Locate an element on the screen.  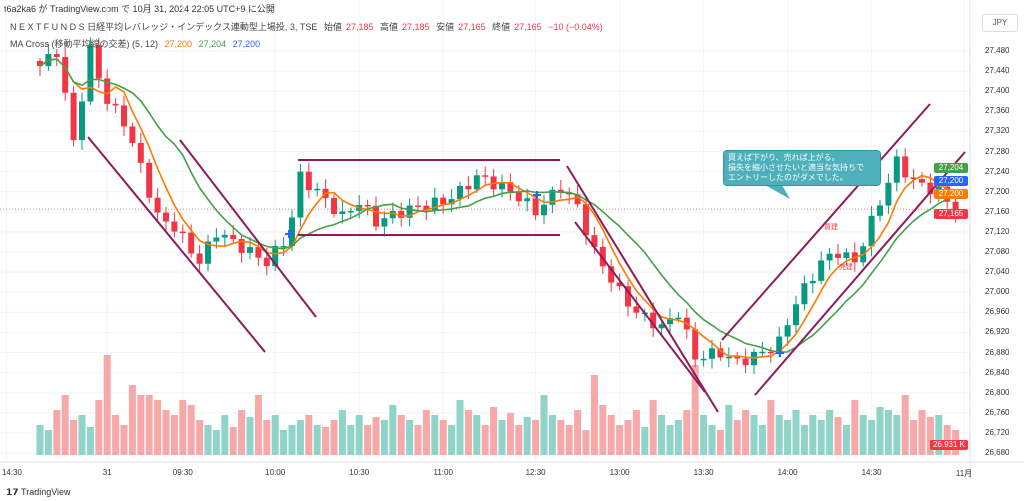
price-tick: 27,240 is located at coordinates (997, 171).